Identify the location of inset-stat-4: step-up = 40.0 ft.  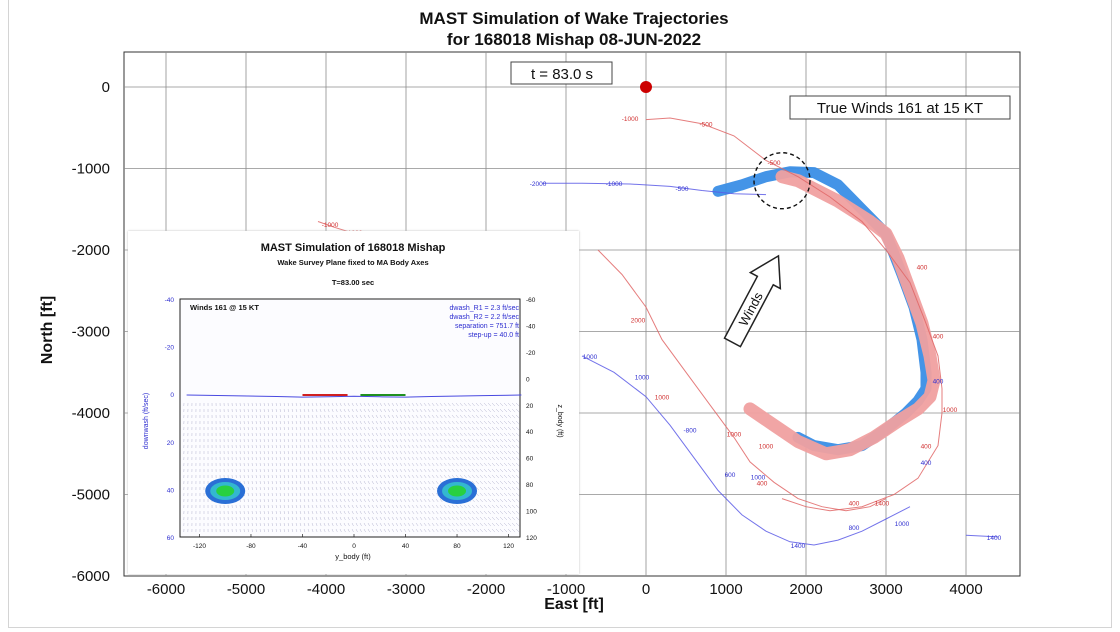
(493, 335).